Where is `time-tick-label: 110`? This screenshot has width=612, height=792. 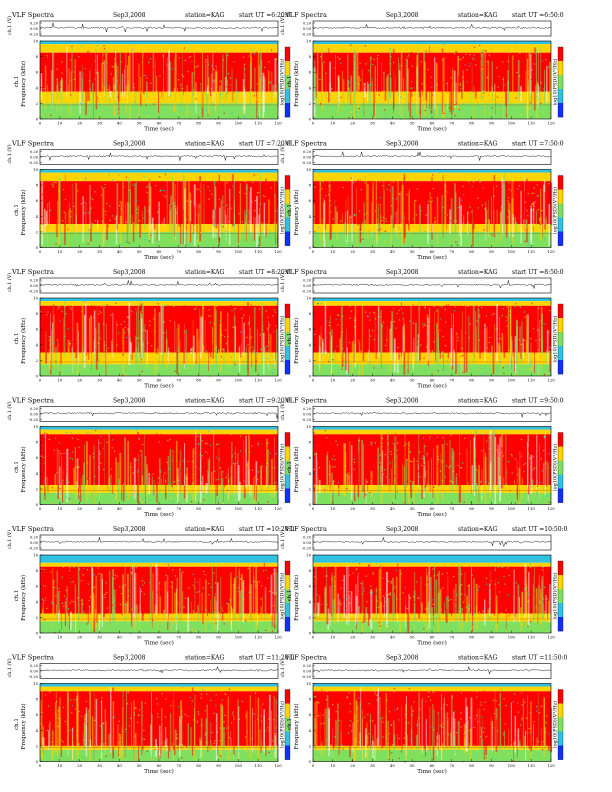
time-tick-label: 110 is located at coordinates (259, 123).